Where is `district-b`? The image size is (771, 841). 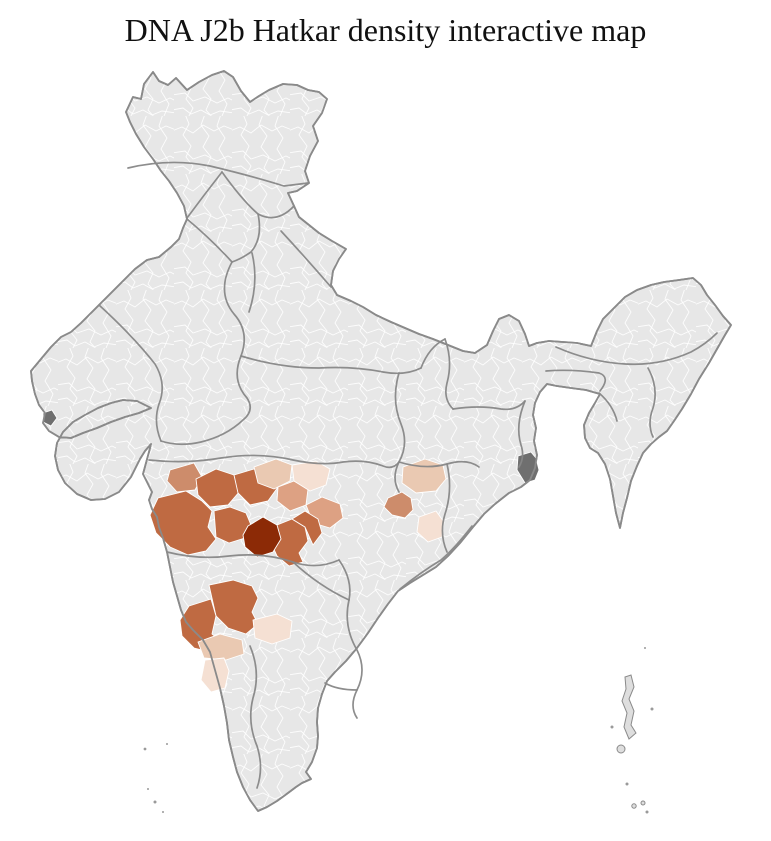
district-b is located at coordinates (218, 488).